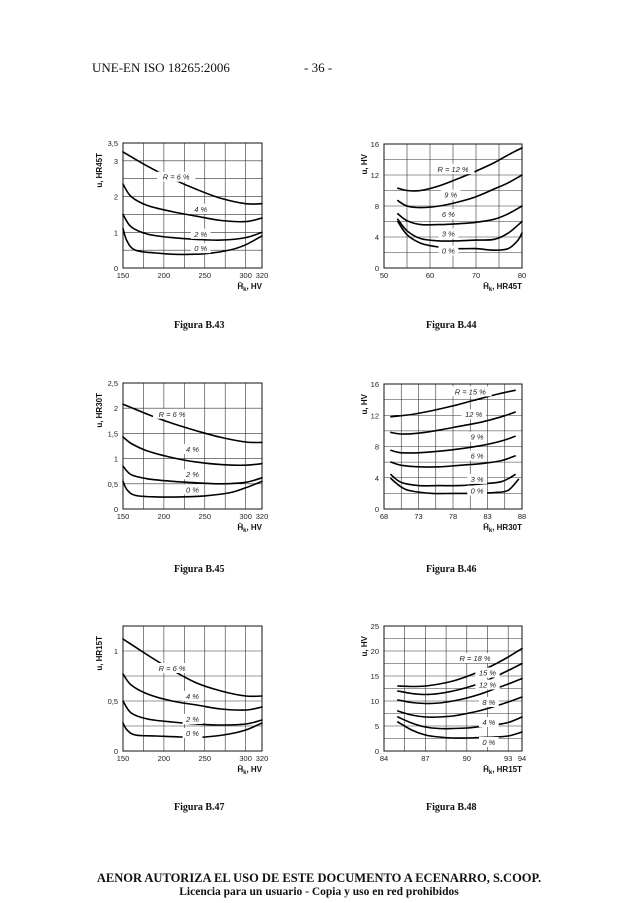 Image resolution: width=638 pixels, height=903 pixels. I want to click on series-label: 9 %, so click(450, 195).